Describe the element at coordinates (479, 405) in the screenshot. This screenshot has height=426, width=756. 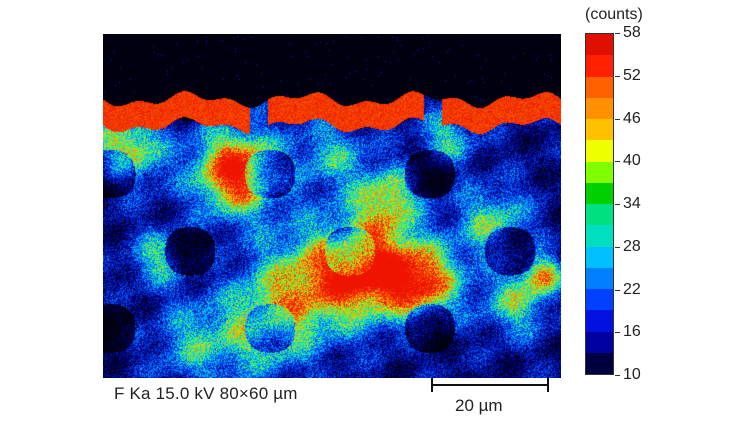
I see `scale-bar-label: 20 µm` at that location.